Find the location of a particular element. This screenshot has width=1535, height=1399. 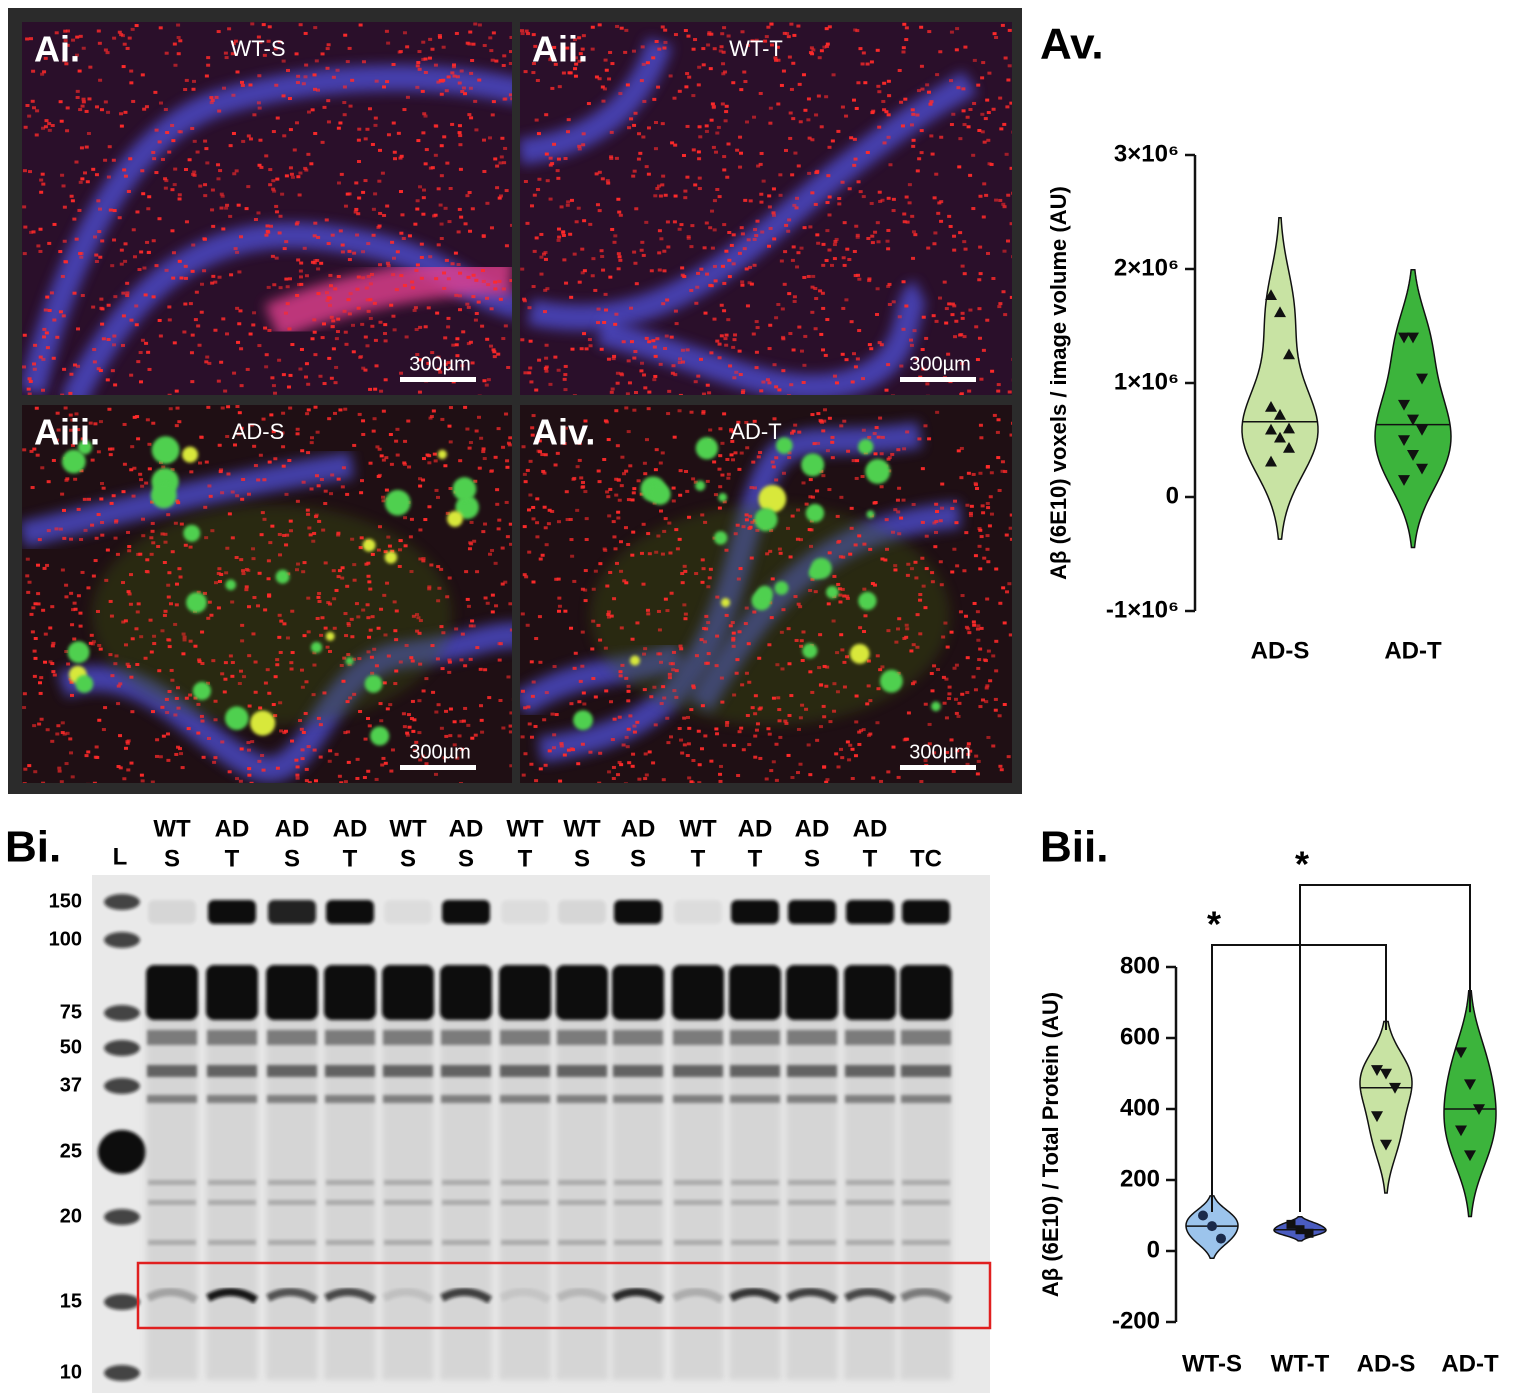

panel-label: Bii. is located at coordinates (1074, 847).